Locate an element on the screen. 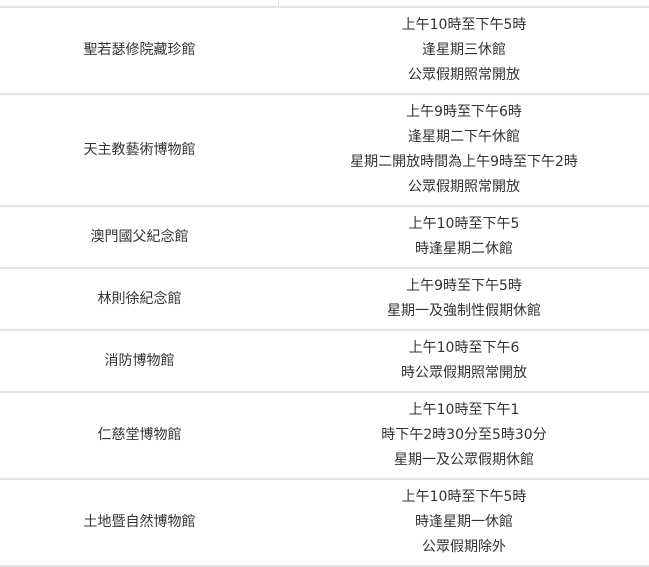  hours-line: 時逢星期二休館 is located at coordinates (464, 249).